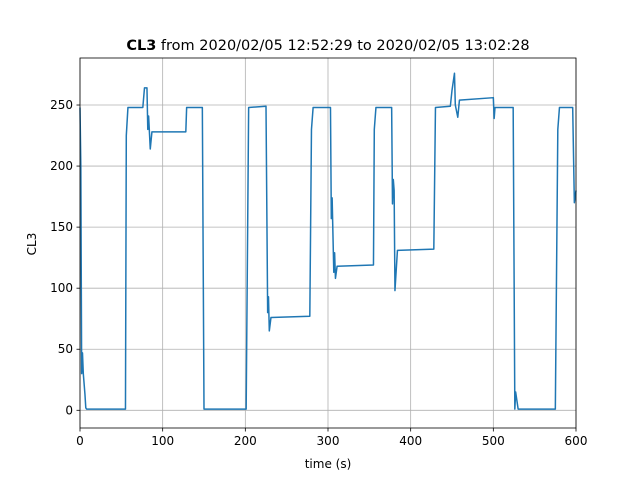  I want to click on y-tick-label: 0, so click(69, 410).